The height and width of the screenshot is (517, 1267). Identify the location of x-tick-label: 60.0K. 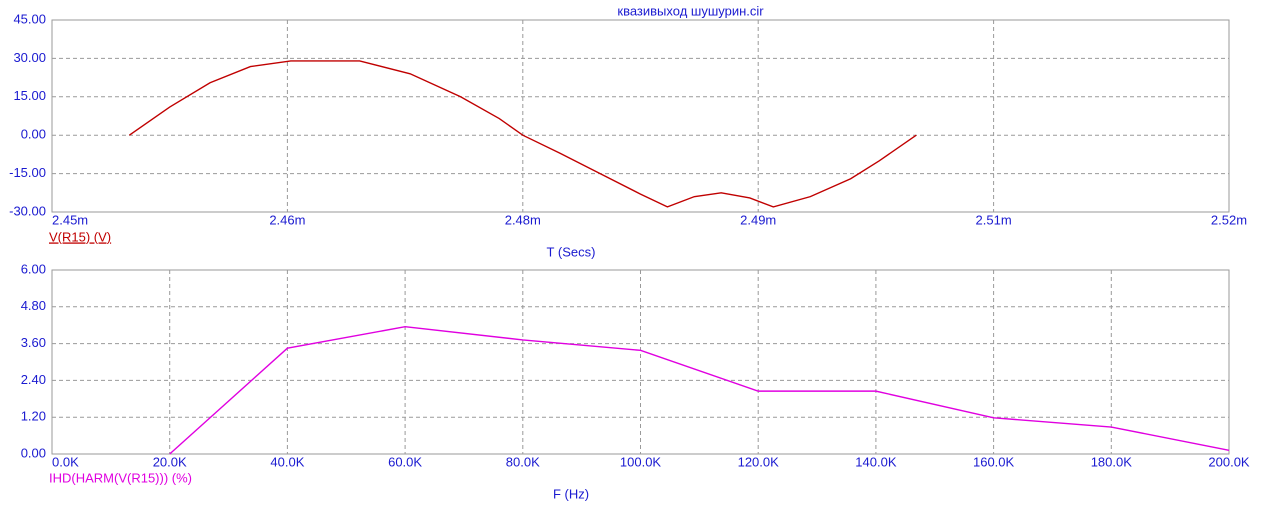
(405, 461).